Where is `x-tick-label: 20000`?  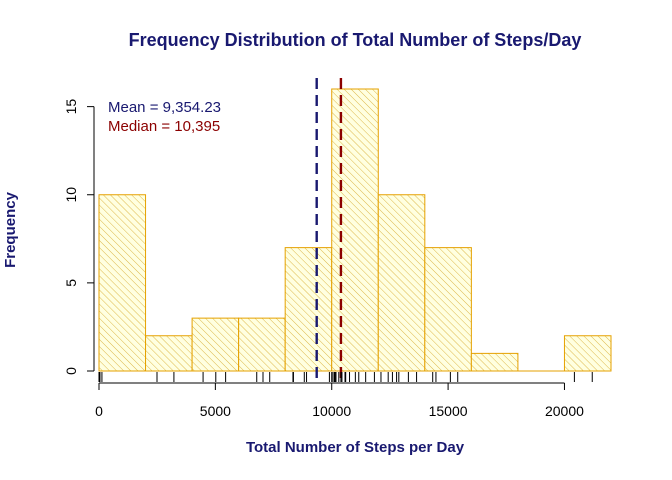
x-tick-label: 20000 is located at coordinates (564, 411).